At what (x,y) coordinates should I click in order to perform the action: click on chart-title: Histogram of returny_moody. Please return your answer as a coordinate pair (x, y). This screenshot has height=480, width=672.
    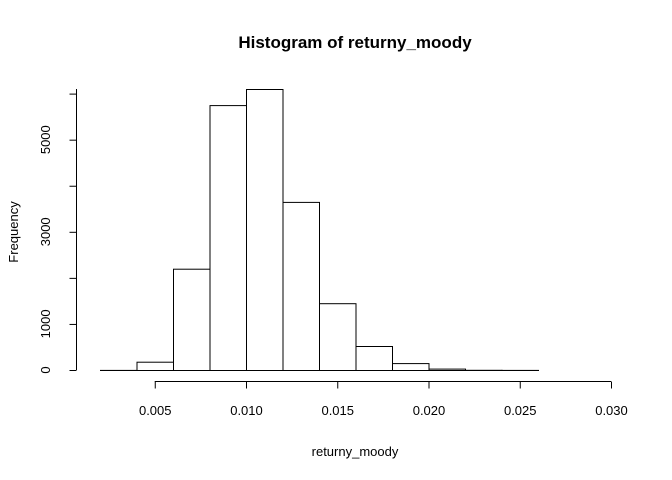
    Looking at the image, I should click on (355, 42).